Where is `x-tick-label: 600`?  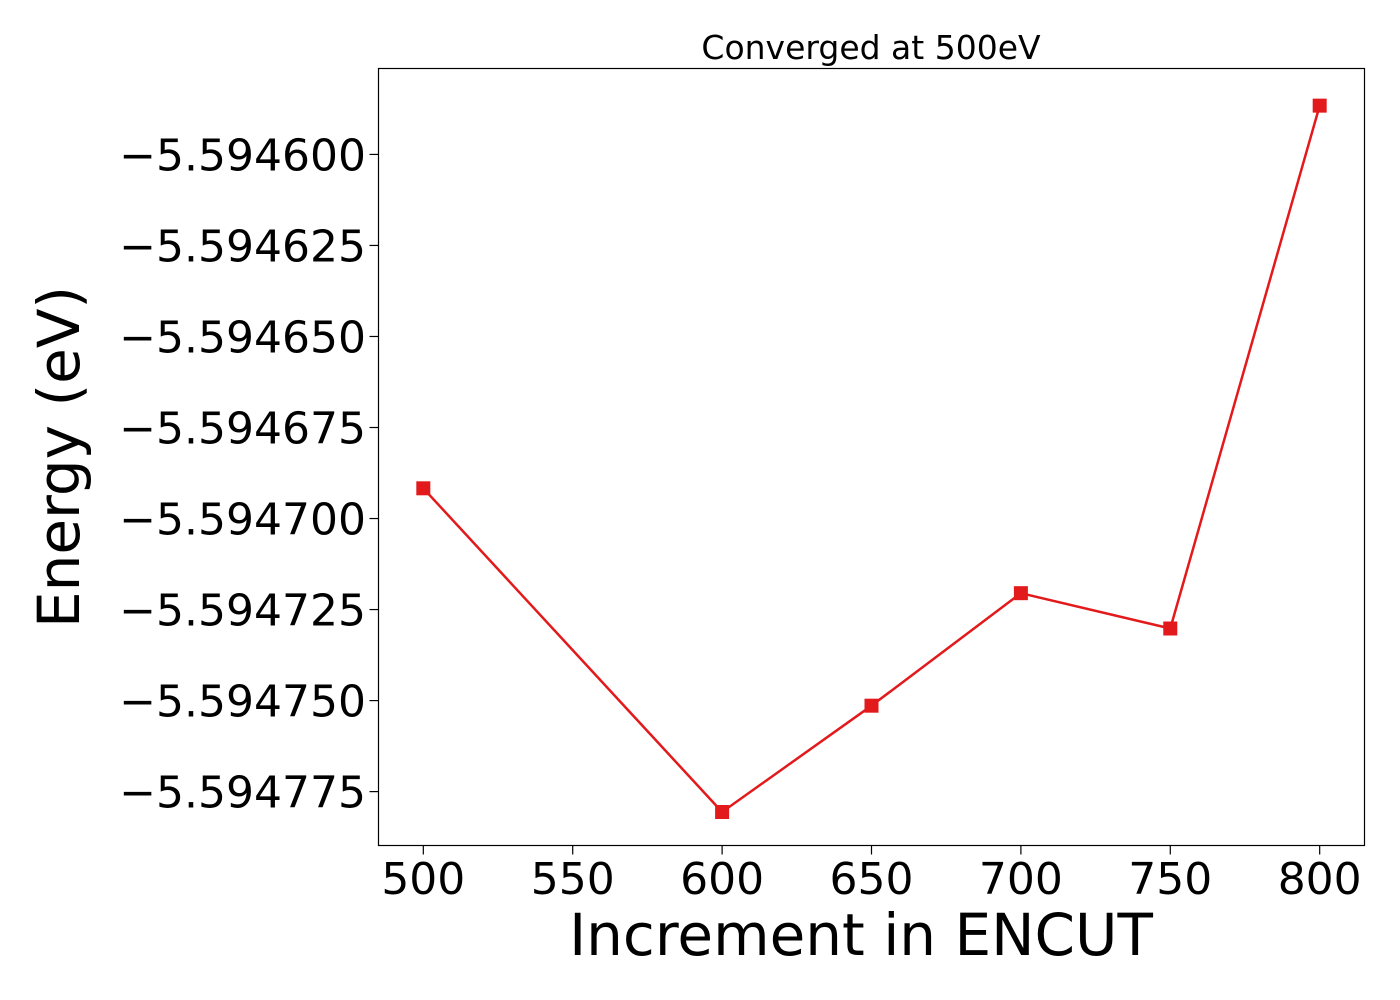
x-tick-label: 600 is located at coordinates (722, 879).